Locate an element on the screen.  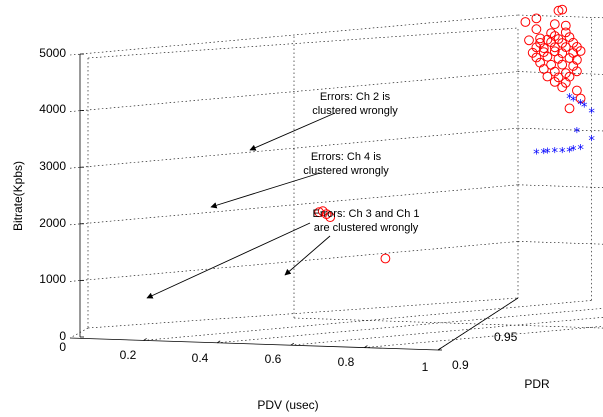
annotation-ch2: Errors: Ch 2 is clustered wrongly is located at coordinates (355, 104).